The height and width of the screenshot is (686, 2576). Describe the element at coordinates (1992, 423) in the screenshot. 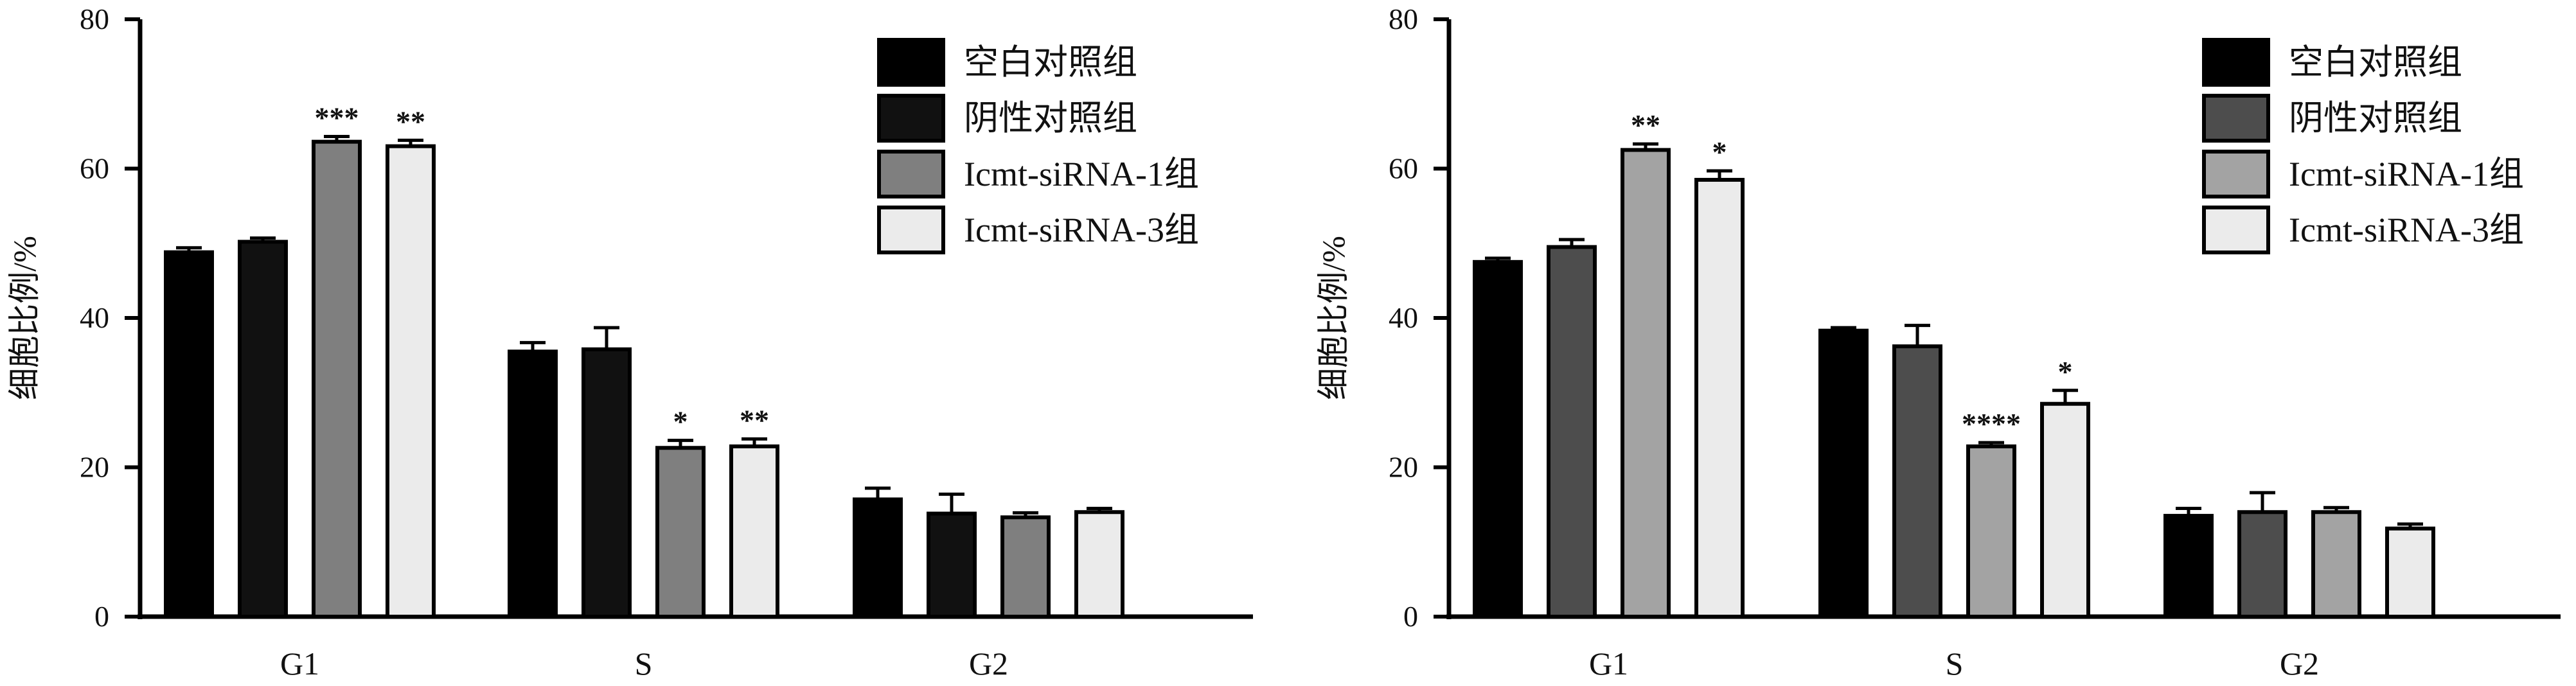

I see `significance-label: ****` at that location.